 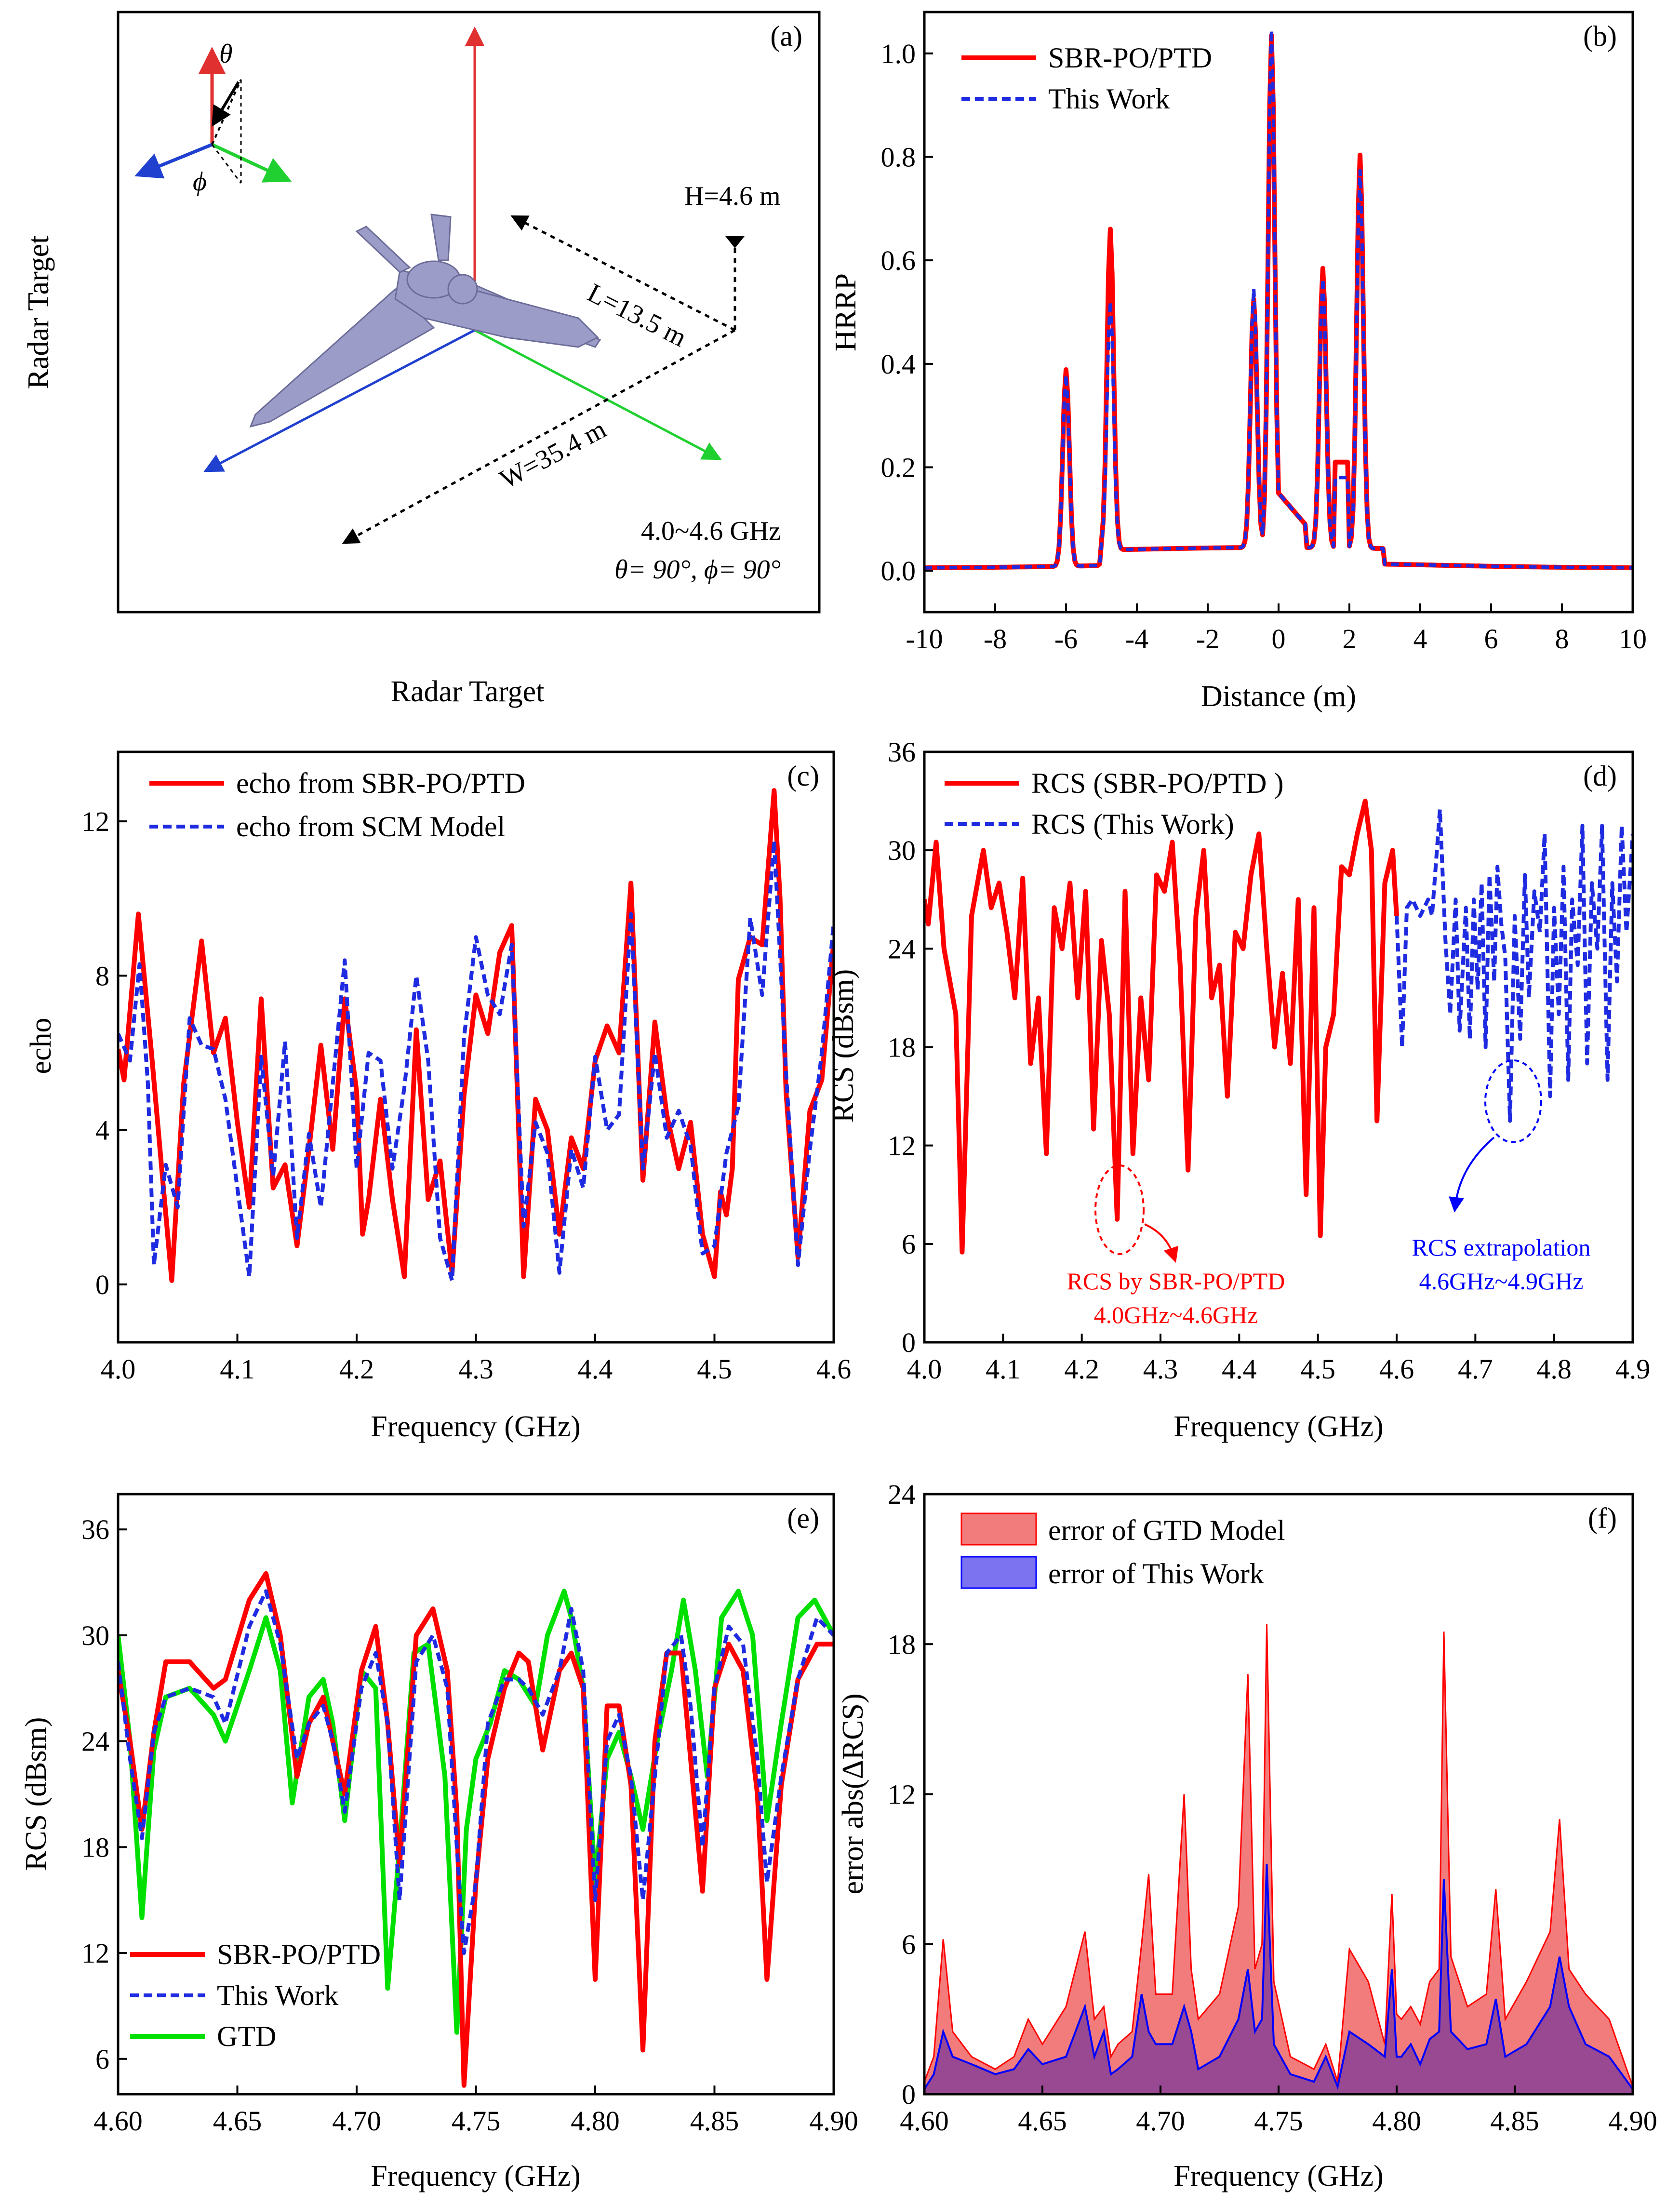 What do you see at coordinates (102, 2059) in the screenshot?
I see `chart-e-y-tick-label: 6` at bounding box center [102, 2059].